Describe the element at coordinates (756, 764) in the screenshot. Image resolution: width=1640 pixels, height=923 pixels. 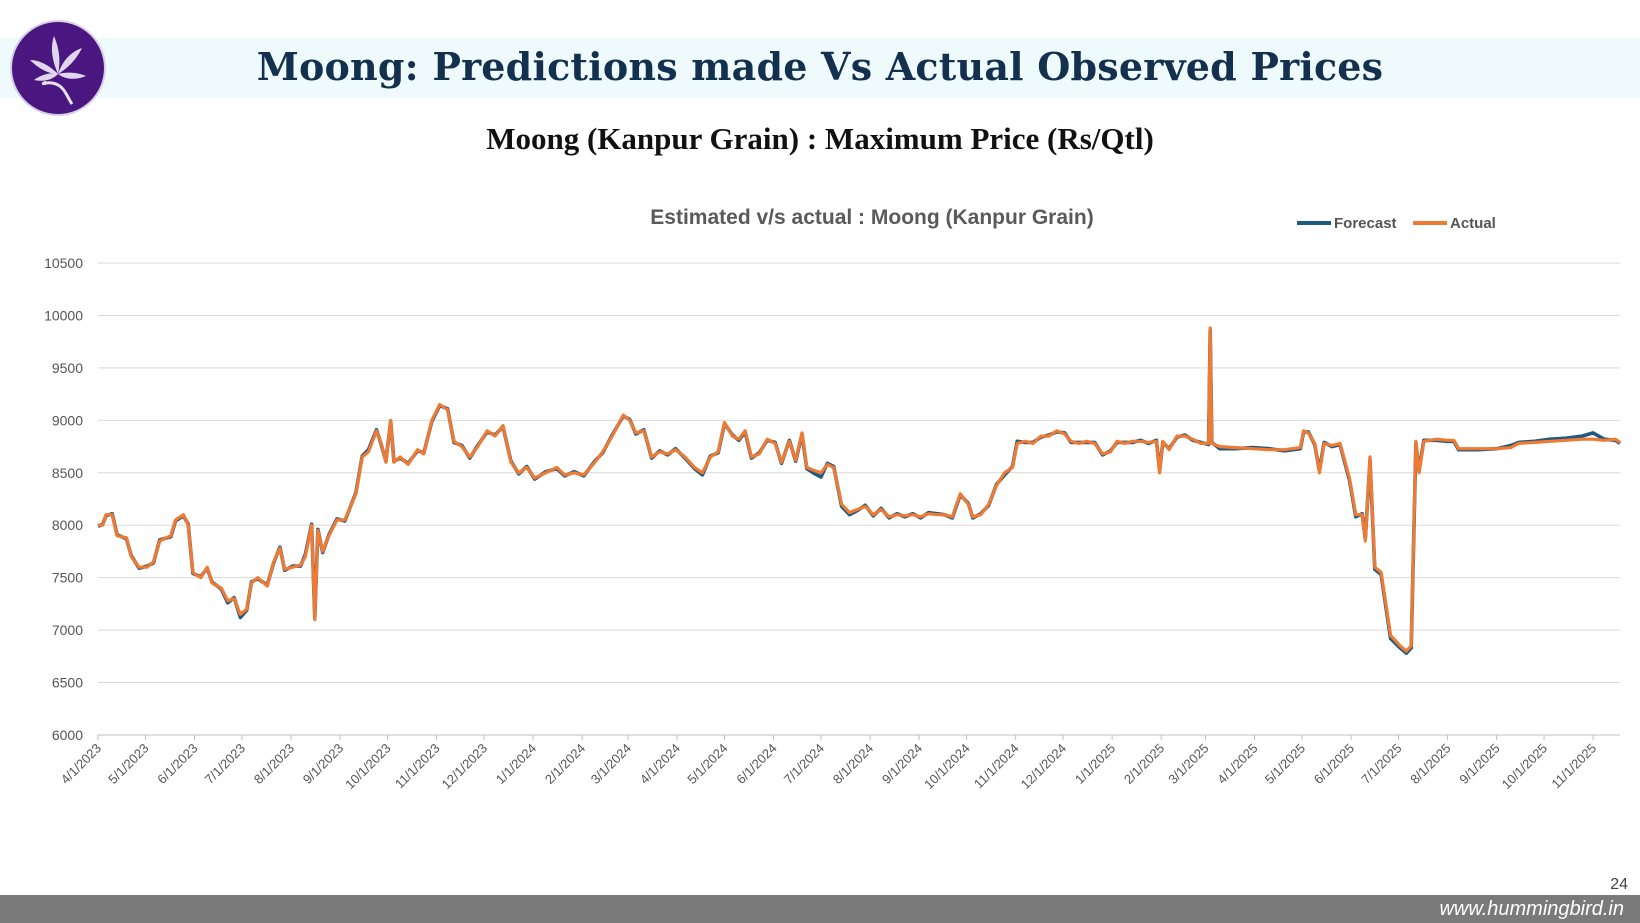
I see `x-tick-label: 6/1/2024` at that location.